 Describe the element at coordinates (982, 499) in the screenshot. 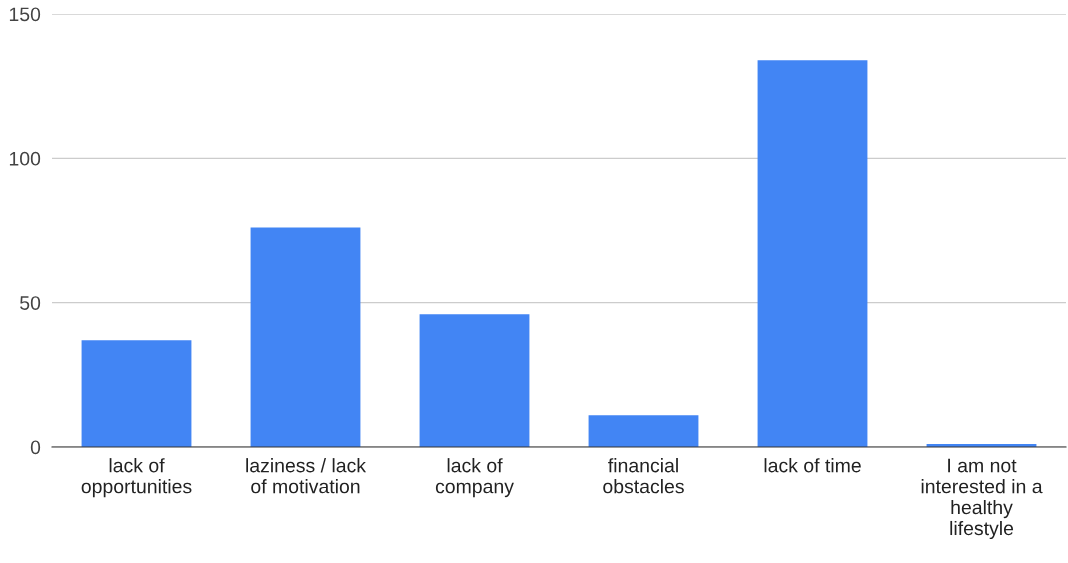

I see `x-tick-label: I am not interested in a healthy lifestyle` at that location.